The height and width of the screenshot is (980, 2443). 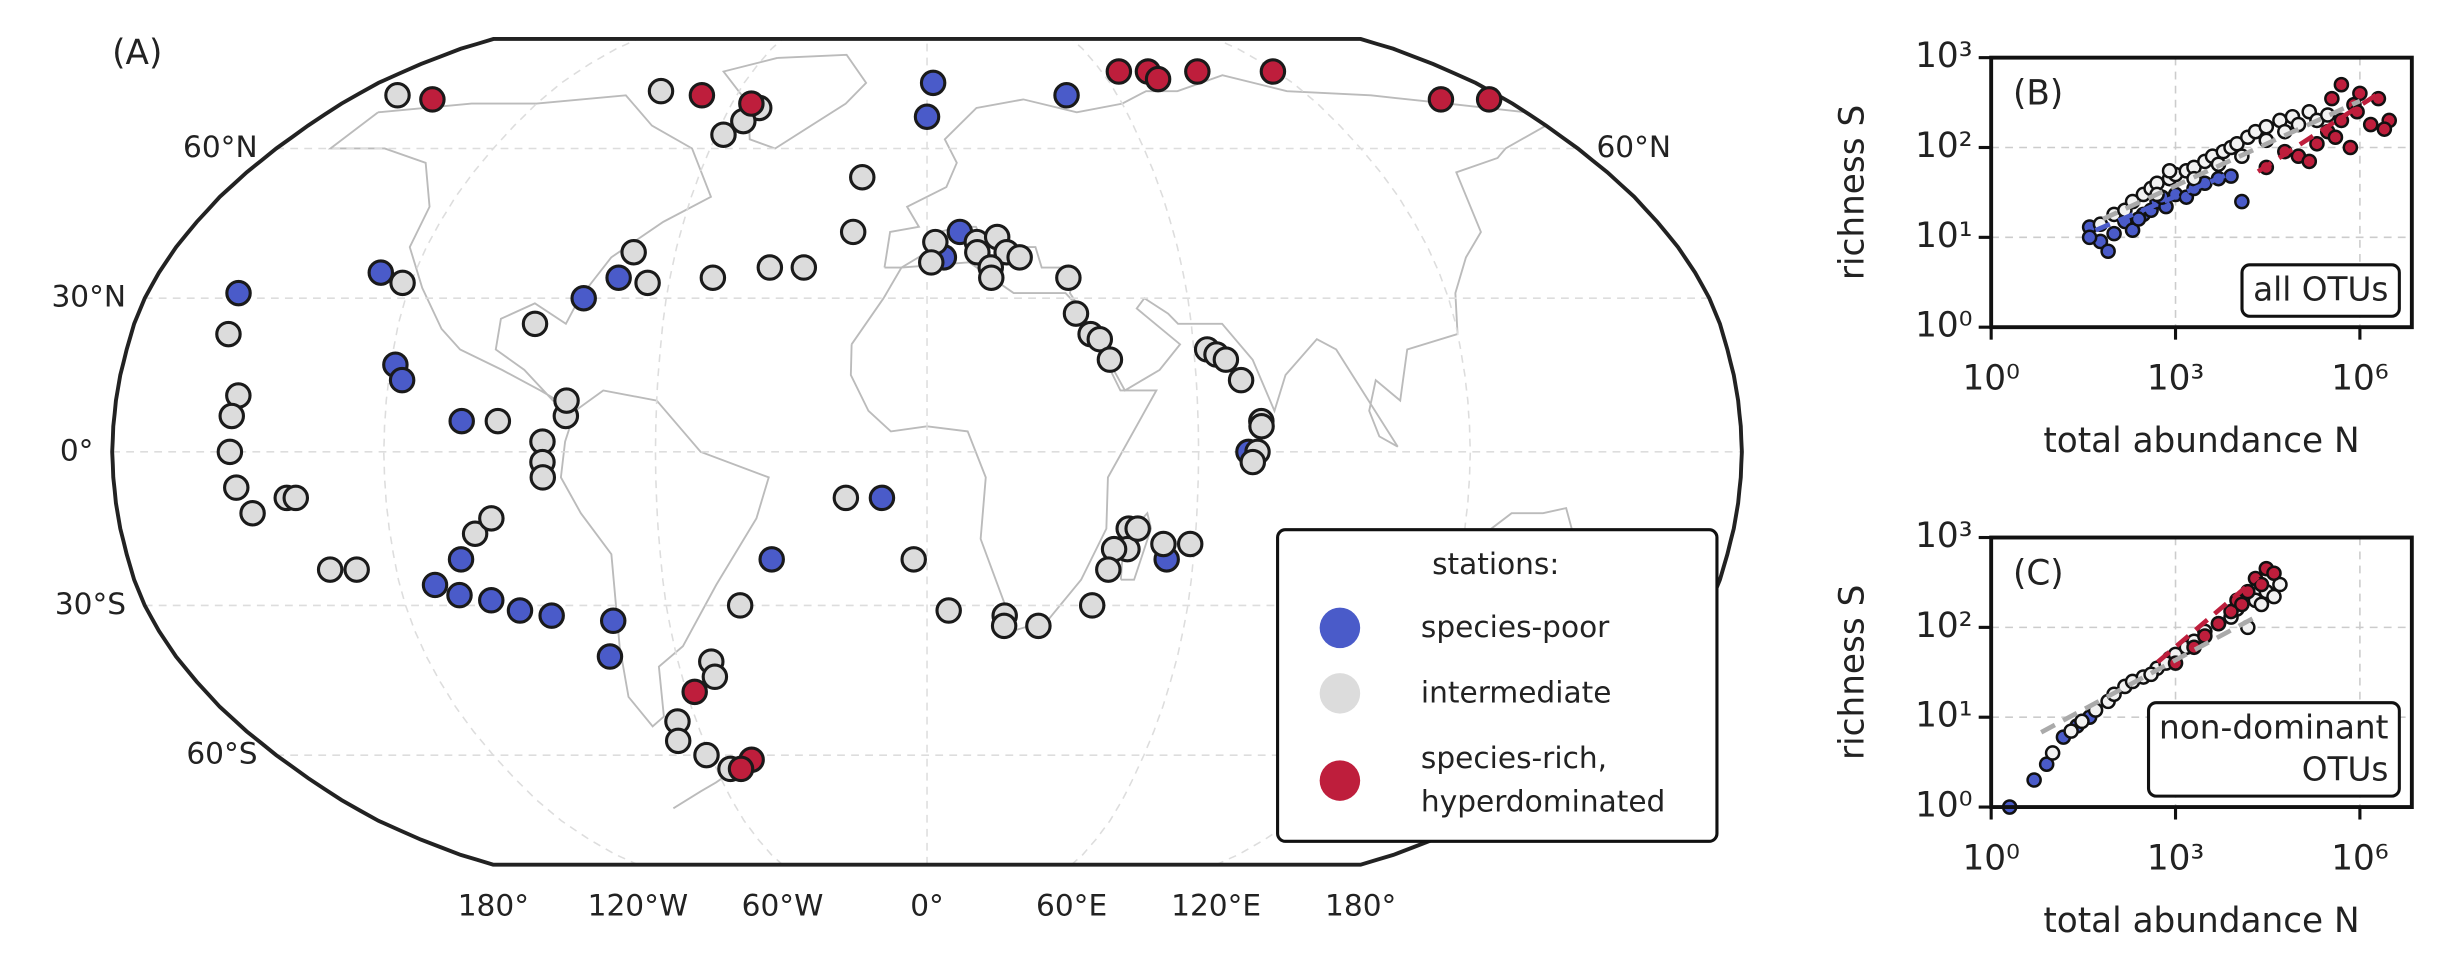 What do you see at coordinates (1135, 452) in the screenshot?
I see `meridian` at bounding box center [1135, 452].